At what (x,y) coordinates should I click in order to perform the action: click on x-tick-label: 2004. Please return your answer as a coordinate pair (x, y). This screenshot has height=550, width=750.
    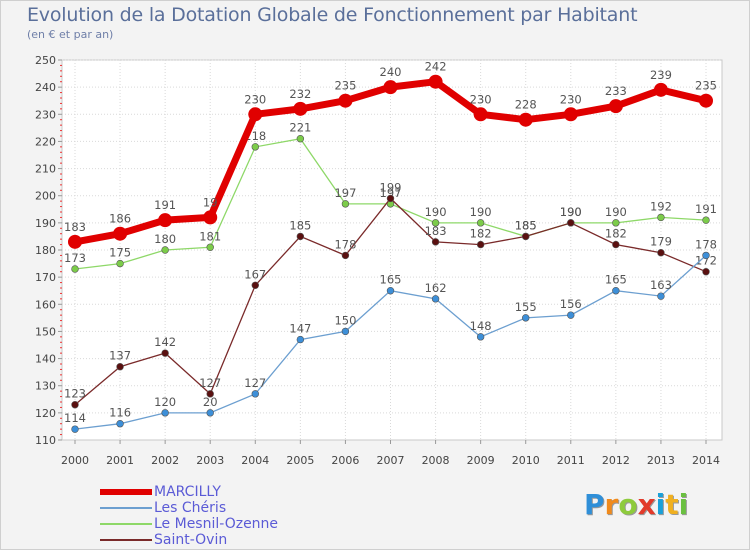
    Looking at the image, I should click on (255, 460).